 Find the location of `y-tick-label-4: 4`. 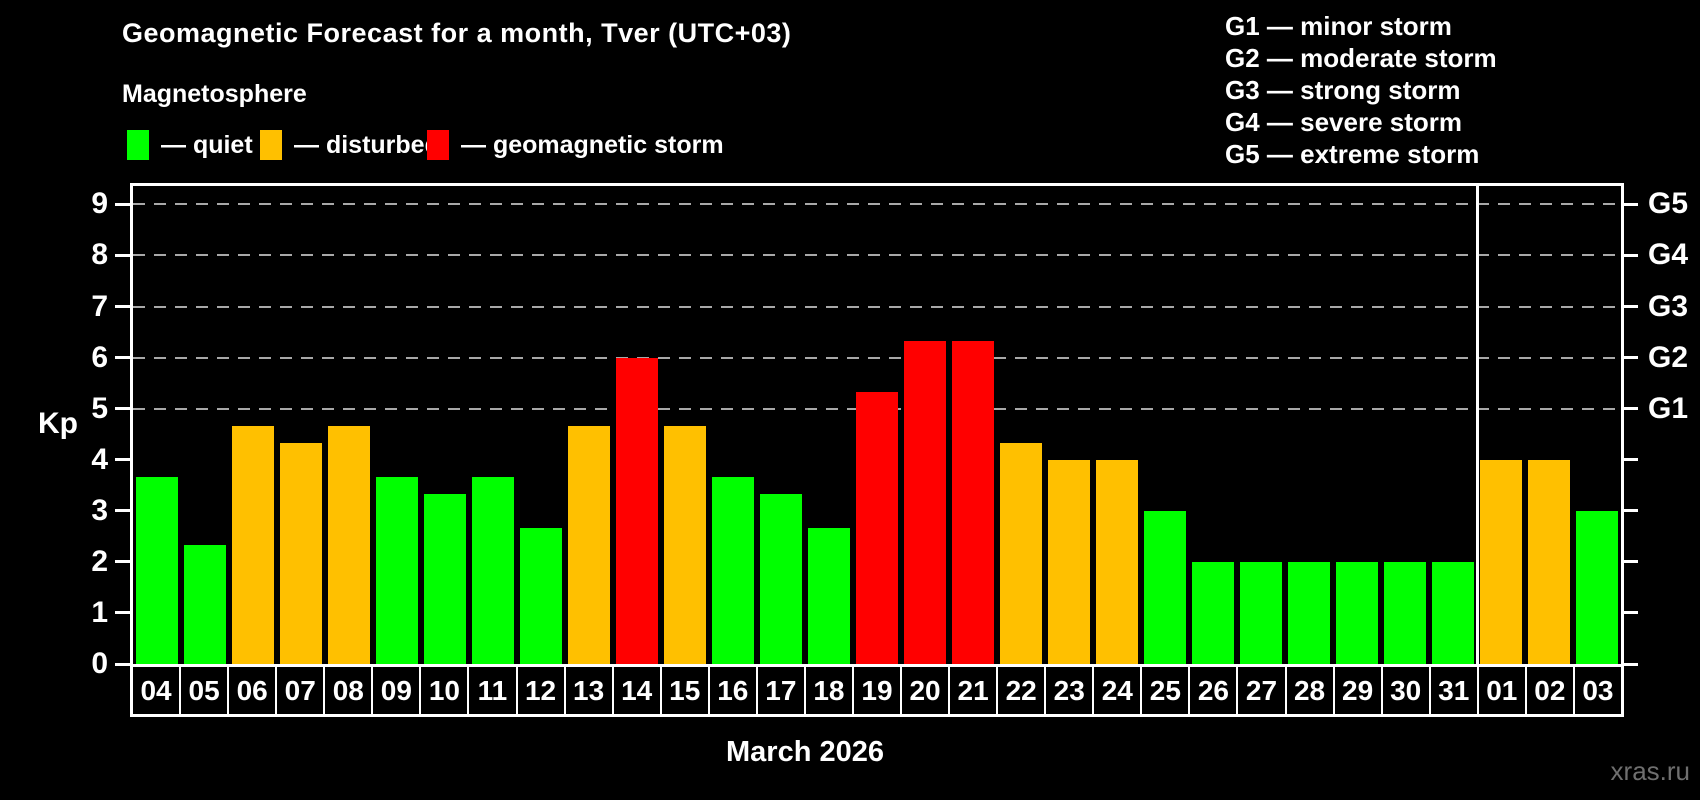

y-tick-label-4: 4 is located at coordinates (99, 459).